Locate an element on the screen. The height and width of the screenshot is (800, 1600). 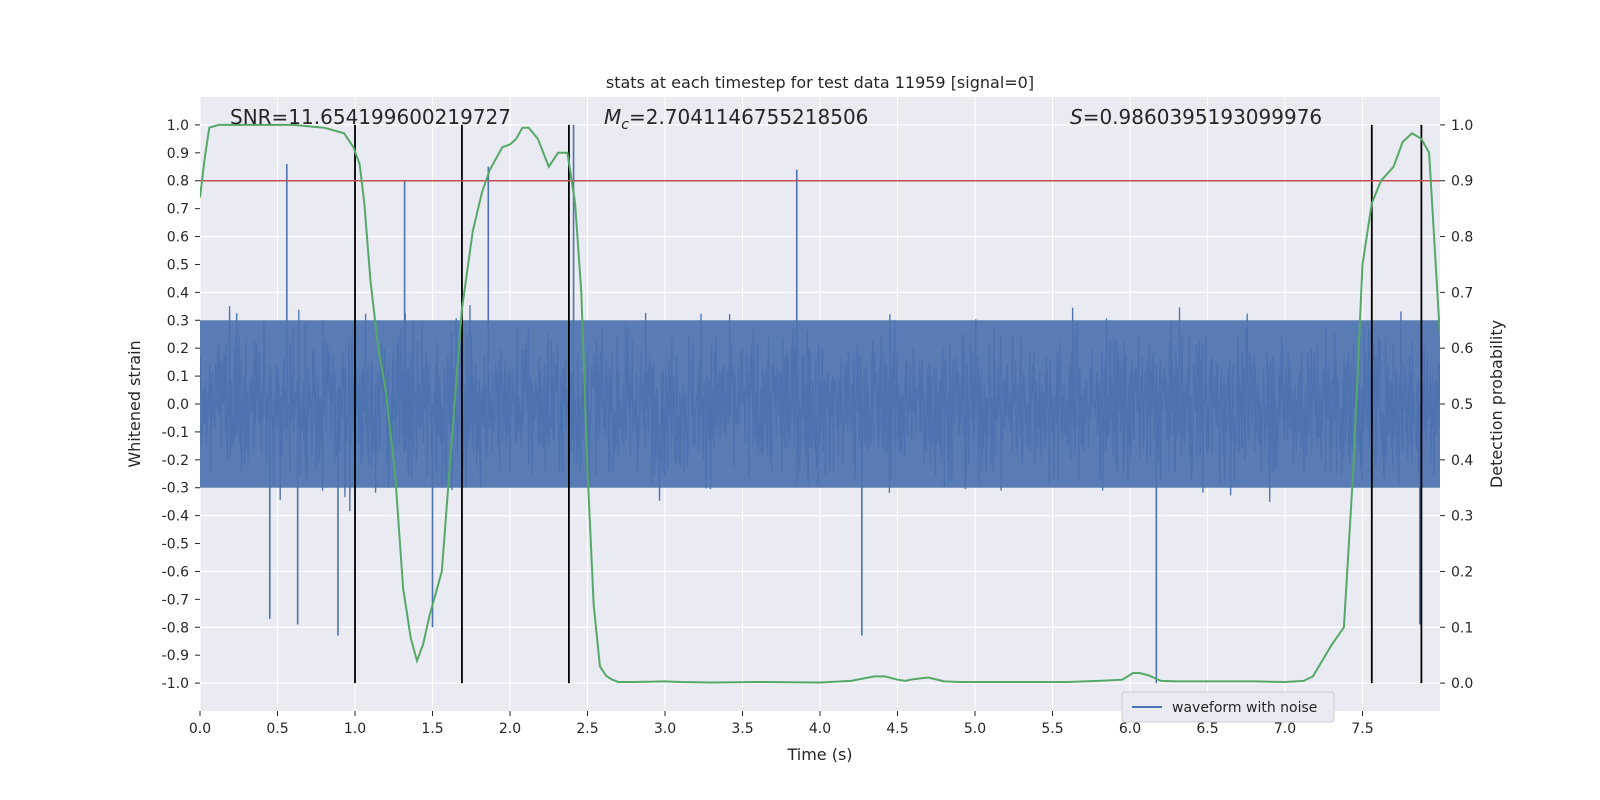
y-tick-label-left: -1.0 is located at coordinates (175, 684).